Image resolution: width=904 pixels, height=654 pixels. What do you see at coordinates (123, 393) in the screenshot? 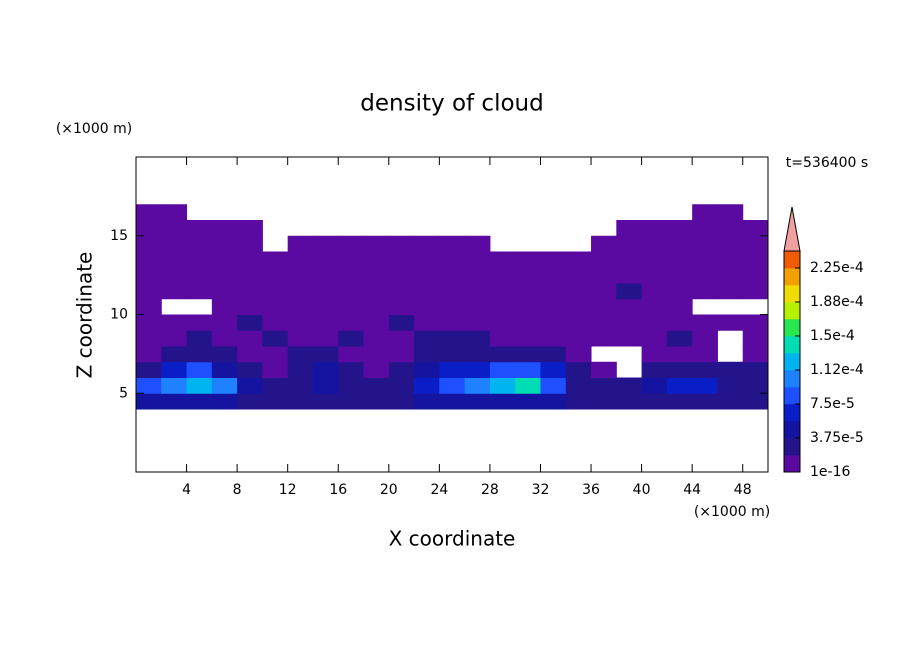
I see `y-tick-label: 5` at bounding box center [123, 393].